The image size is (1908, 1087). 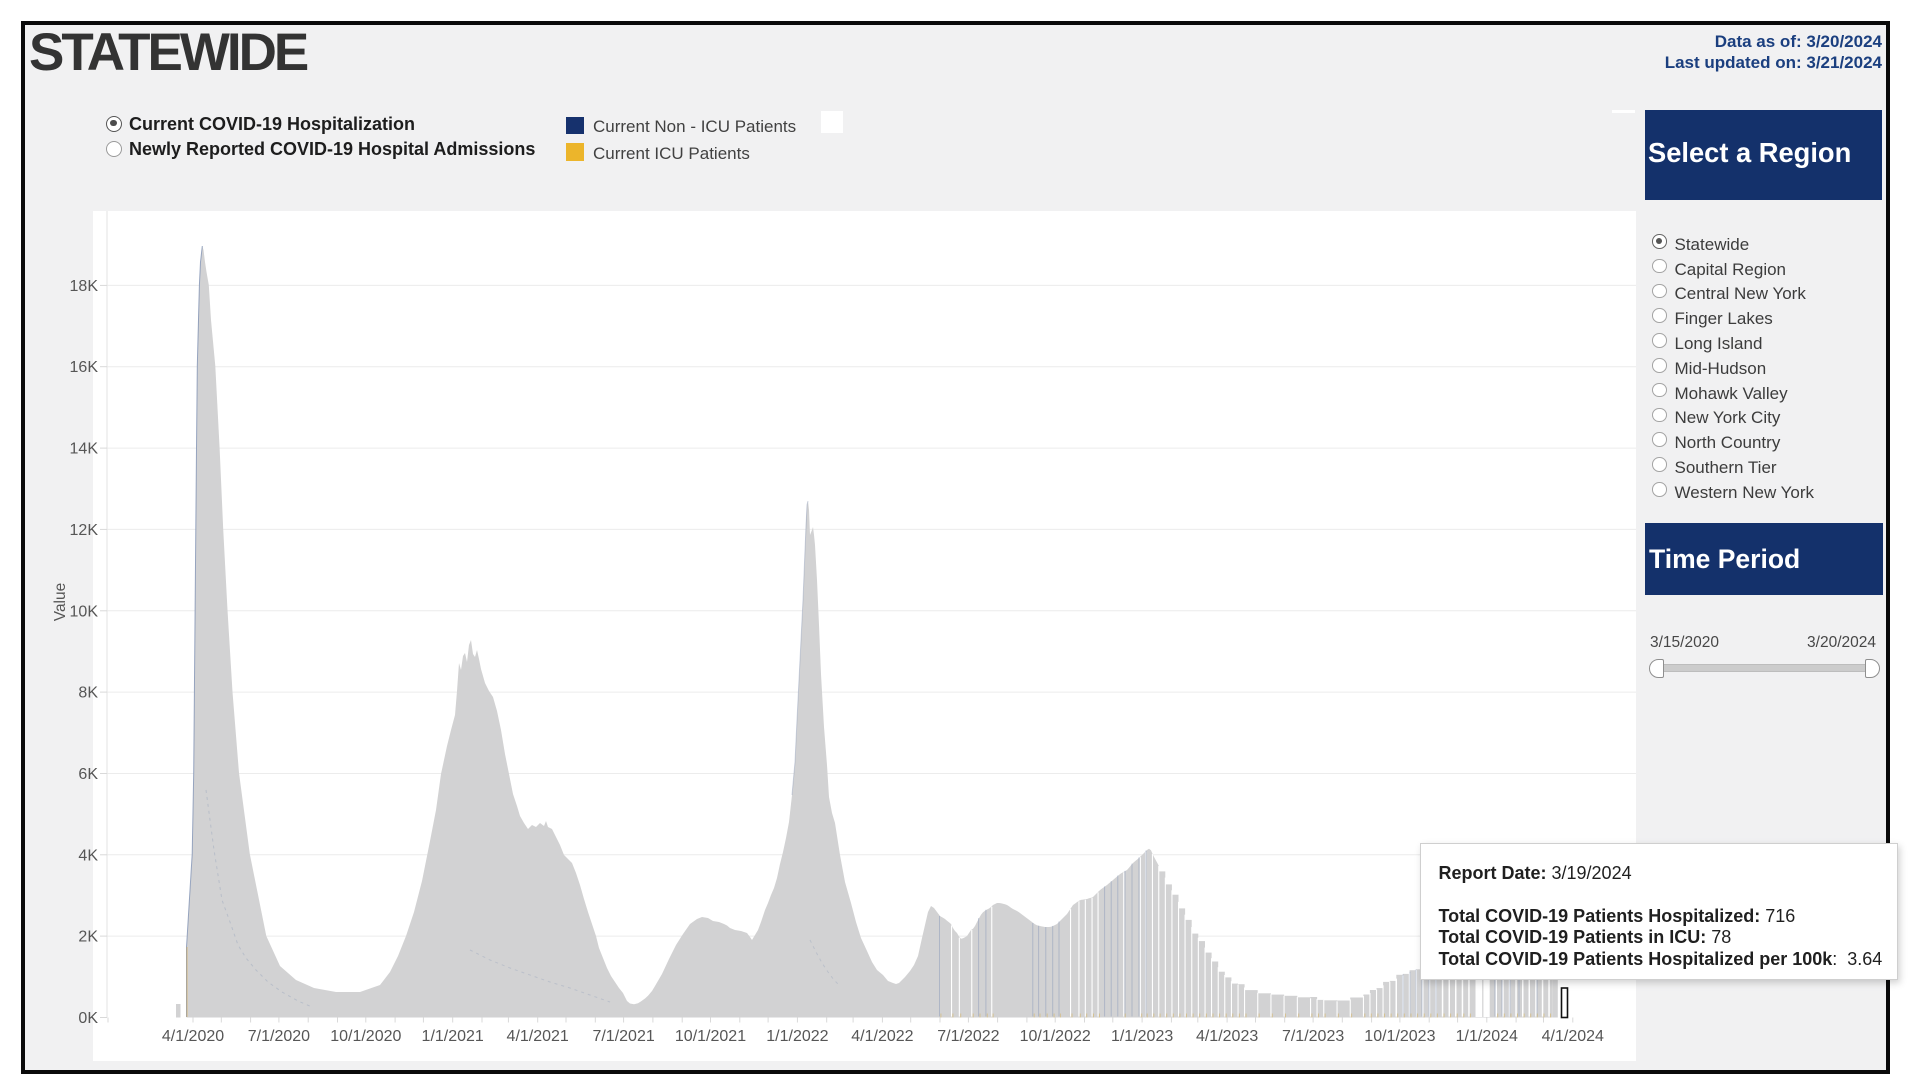 I want to click on svg-text: 8K, so click(x=88, y=693).